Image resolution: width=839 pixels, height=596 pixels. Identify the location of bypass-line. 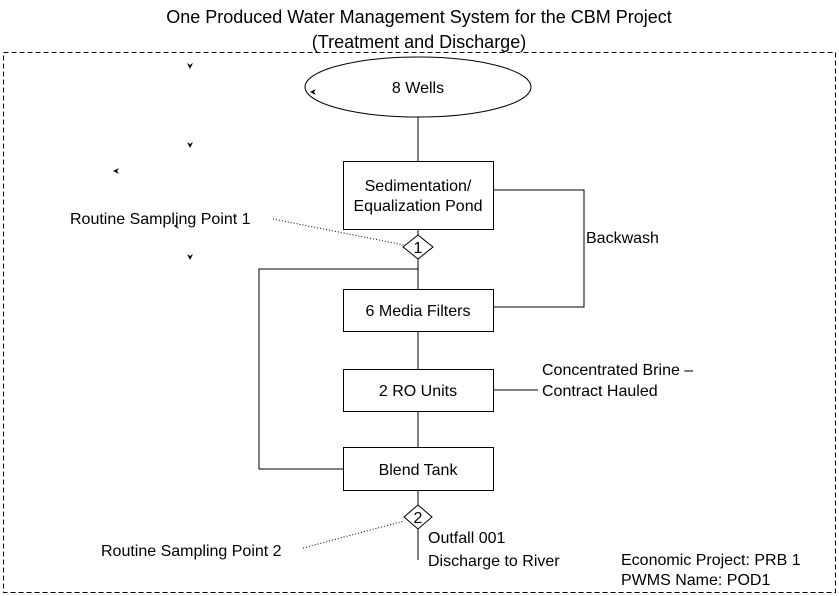
(338, 369).